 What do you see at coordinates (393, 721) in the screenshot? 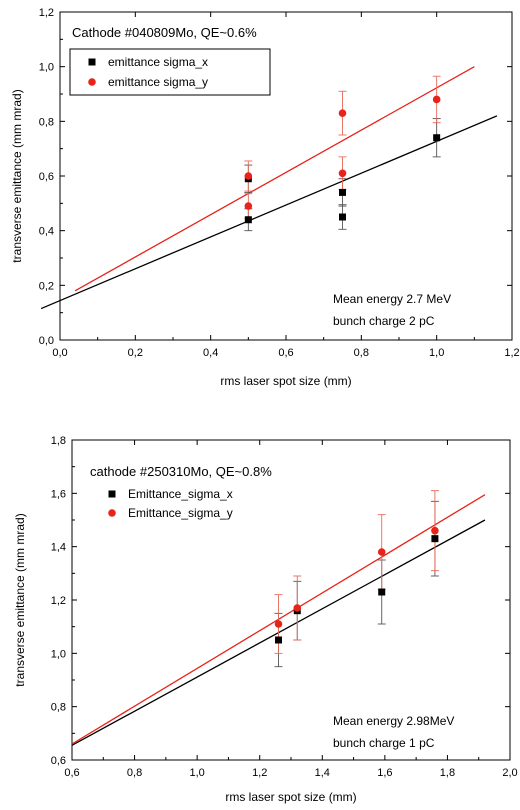
I see `annotation-energy: Mean energy 2.98MeV` at bounding box center [393, 721].